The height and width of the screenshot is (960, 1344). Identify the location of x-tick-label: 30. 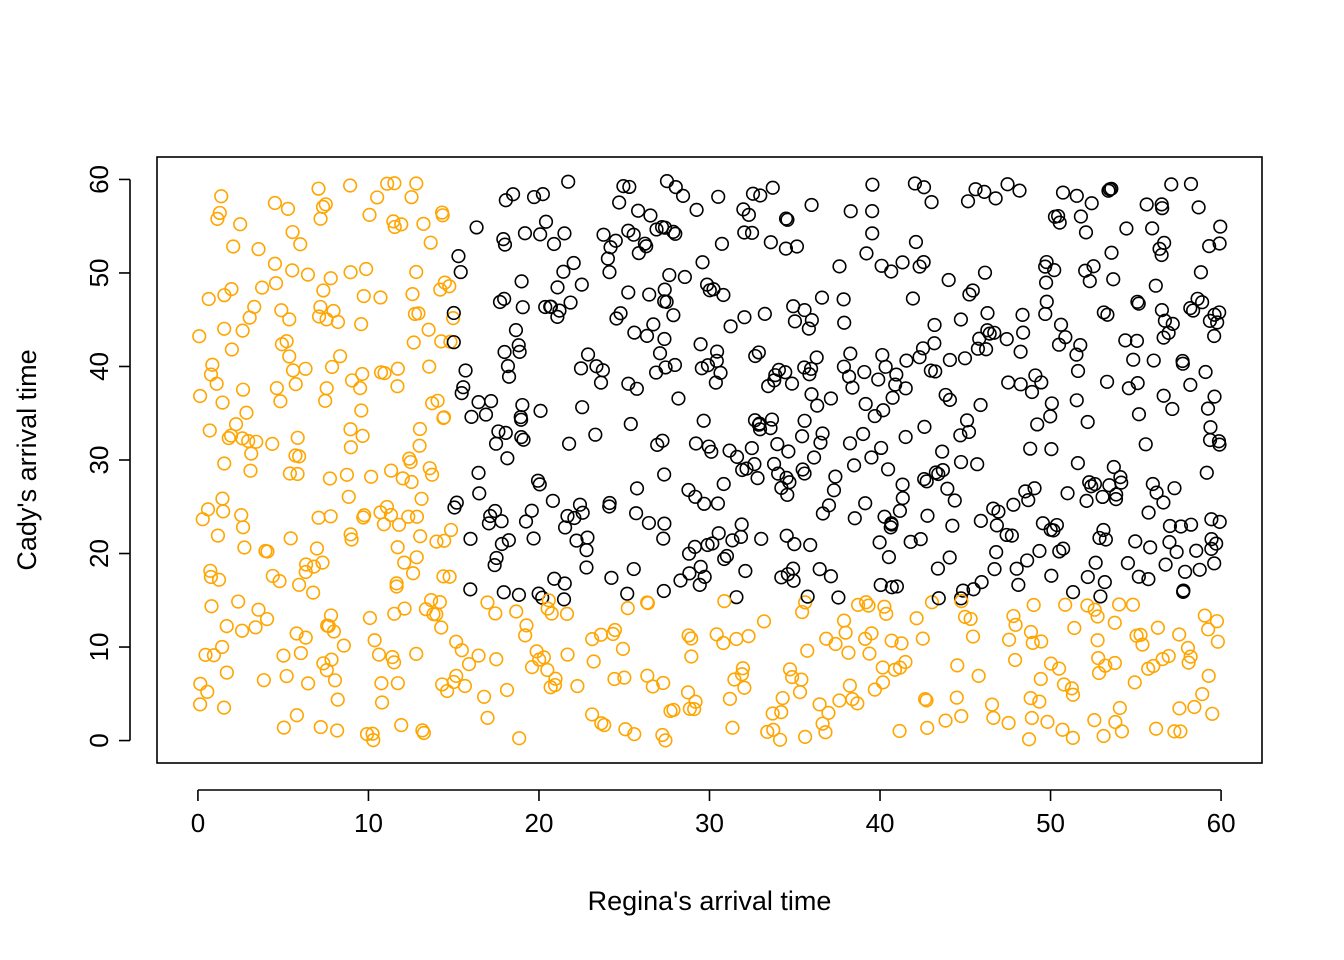
(709, 823).